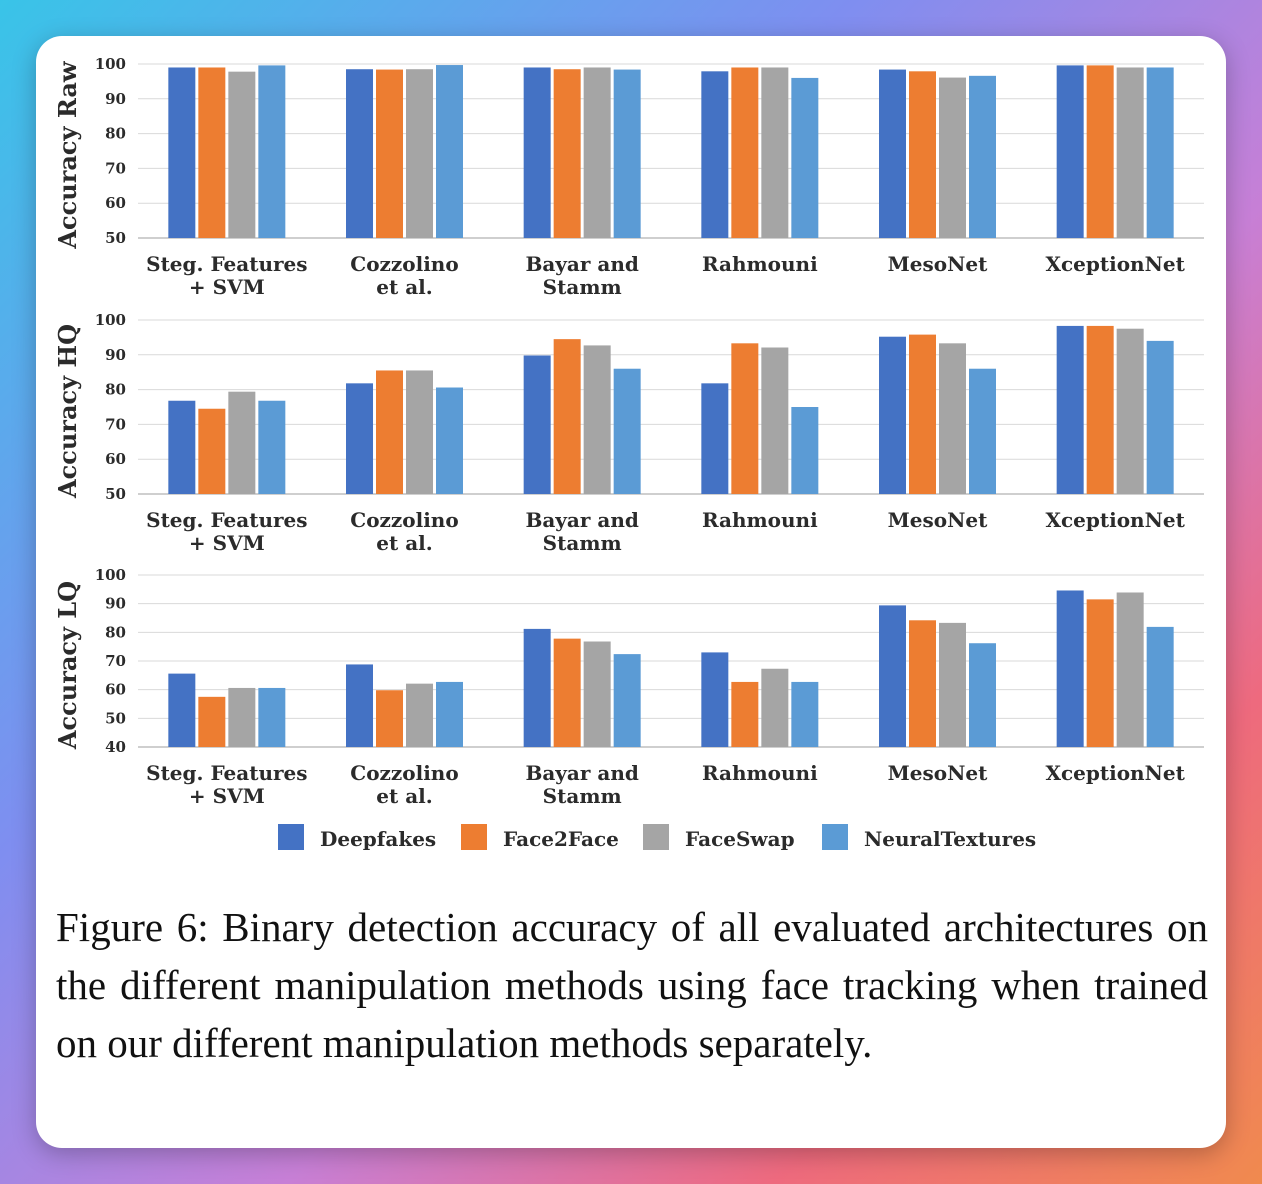 This screenshot has width=1262, height=1184. What do you see at coordinates (115, 238) in the screenshot?
I see `y-tick-label: 50` at bounding box center [115, 238].